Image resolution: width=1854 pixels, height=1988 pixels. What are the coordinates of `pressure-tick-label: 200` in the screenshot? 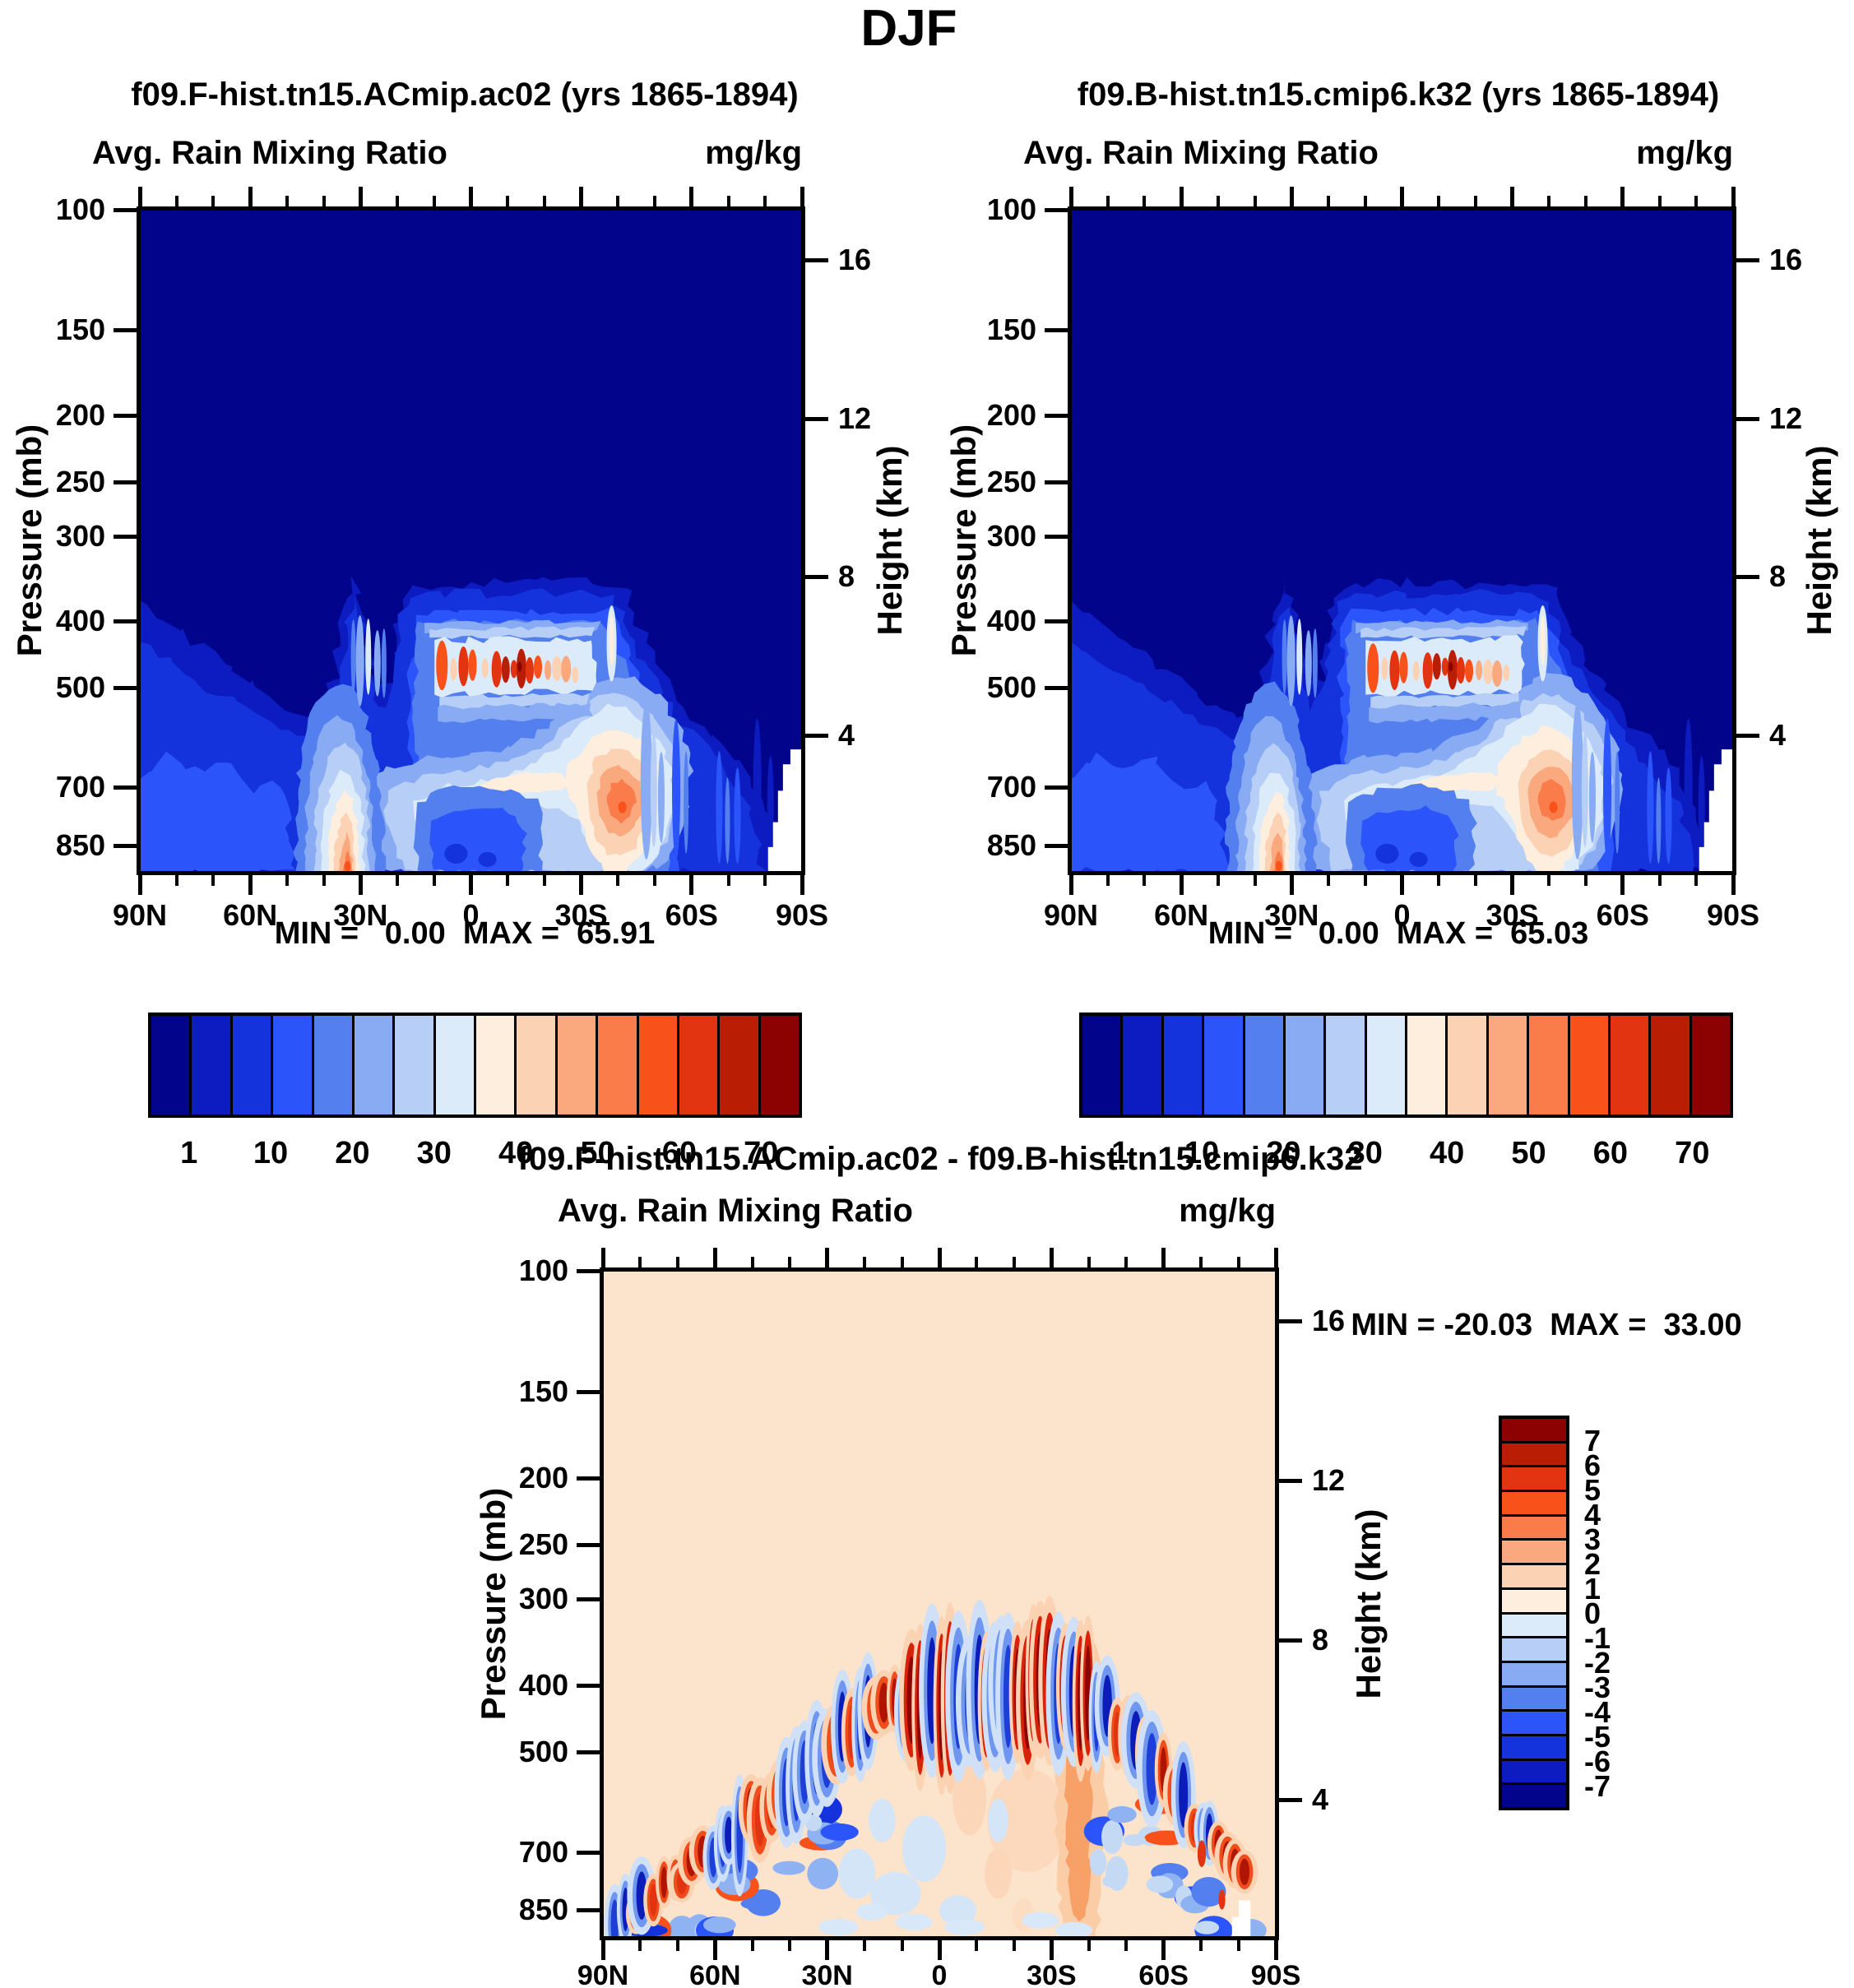 It's located at (80, 415).